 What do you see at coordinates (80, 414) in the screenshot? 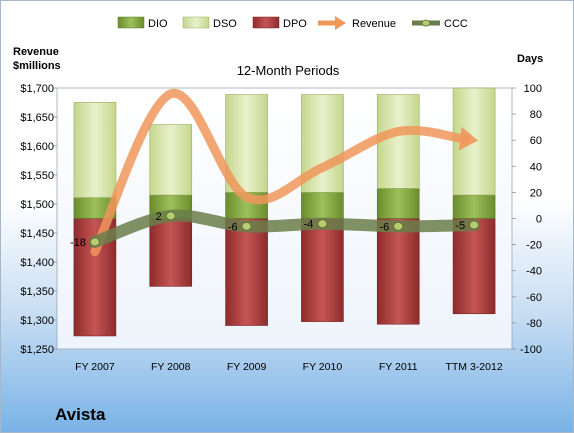
I see `company-name: Avista` at bounding box center [80, 414].